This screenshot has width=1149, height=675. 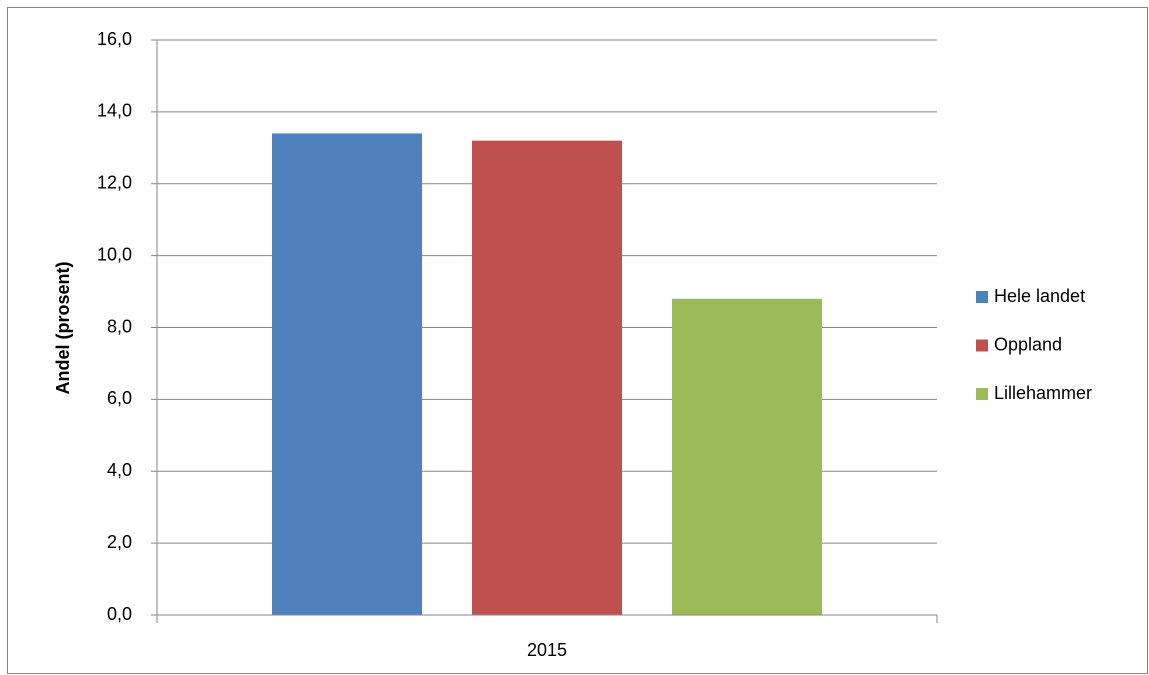 I want to click on legend-label: Hele landet, so click(x=1039, y=296).